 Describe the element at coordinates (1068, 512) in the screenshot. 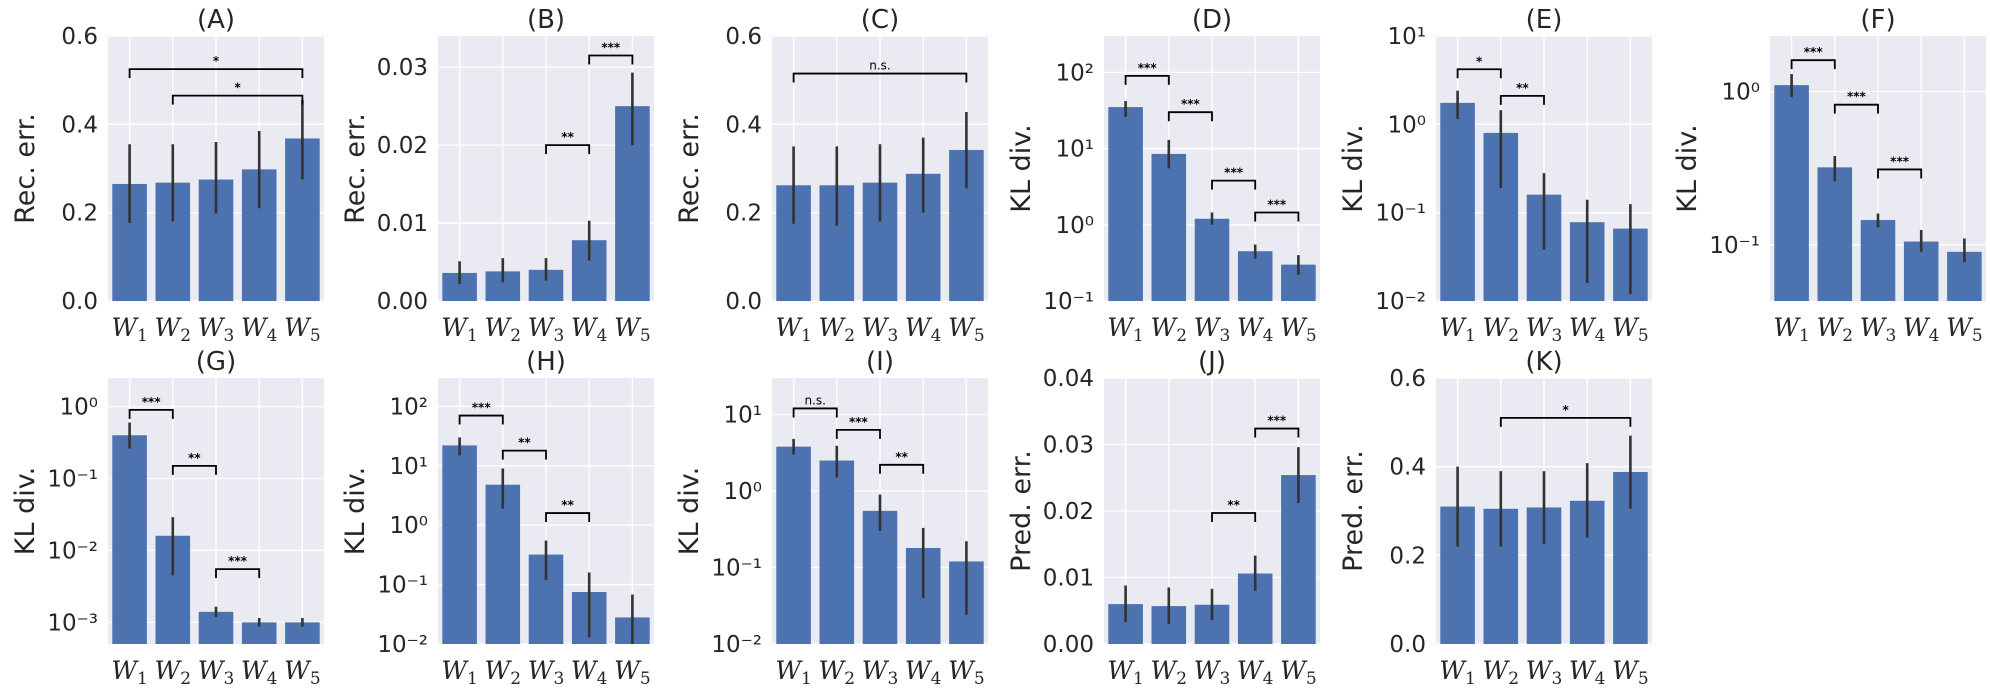

I see `y-tick-label: 0.02` at that location.